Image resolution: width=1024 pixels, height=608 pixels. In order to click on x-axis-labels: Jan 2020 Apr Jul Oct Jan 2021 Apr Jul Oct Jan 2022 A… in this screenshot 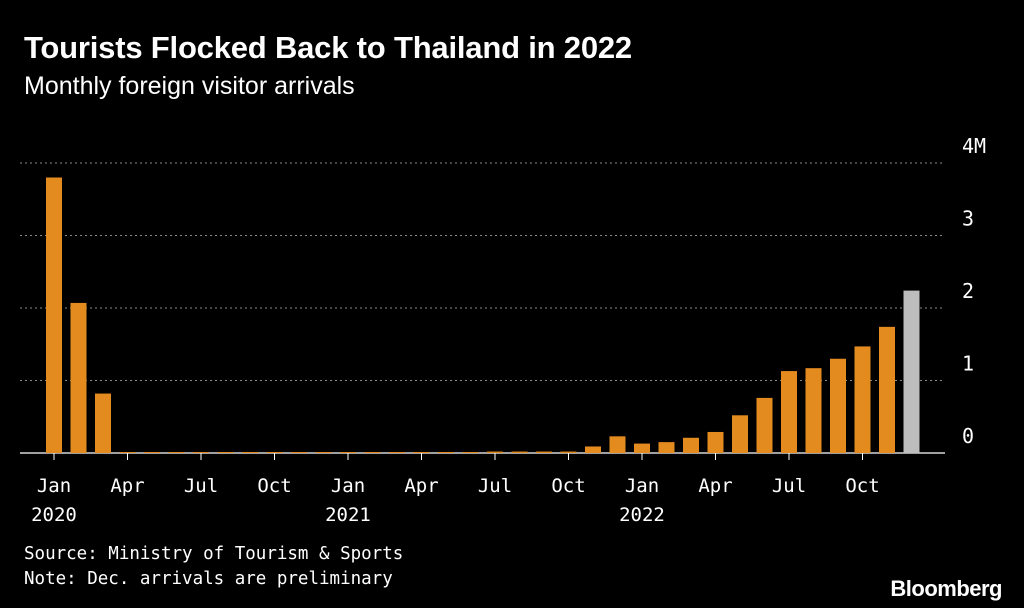, I will do `click(455, 489)`.